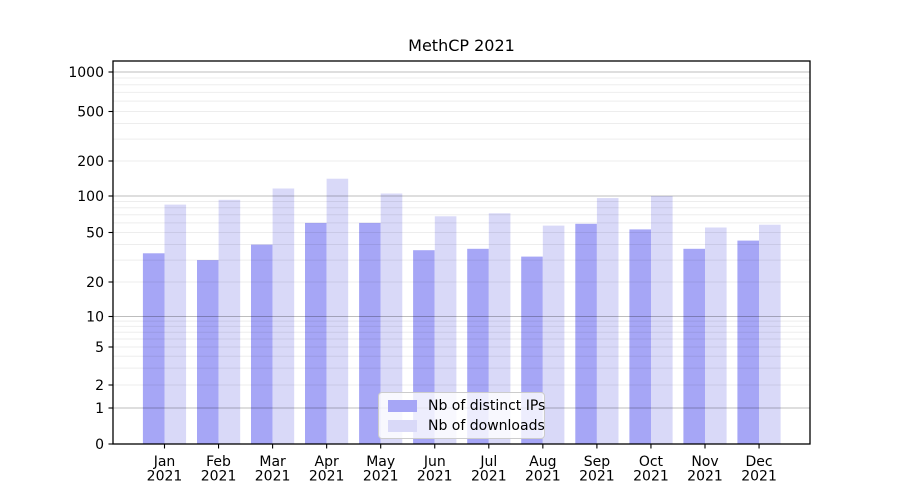 This screenshot has width=900, height=500. What do you see at coordinates (380, 462) in the screenshot?
I see `x-tick-label-month: May` at bounding box center [380, 462].